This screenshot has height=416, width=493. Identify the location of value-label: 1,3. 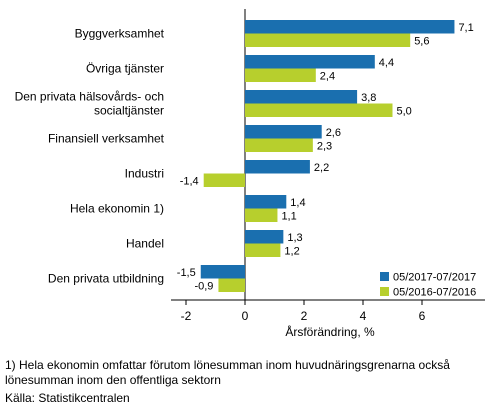
(294, 238).